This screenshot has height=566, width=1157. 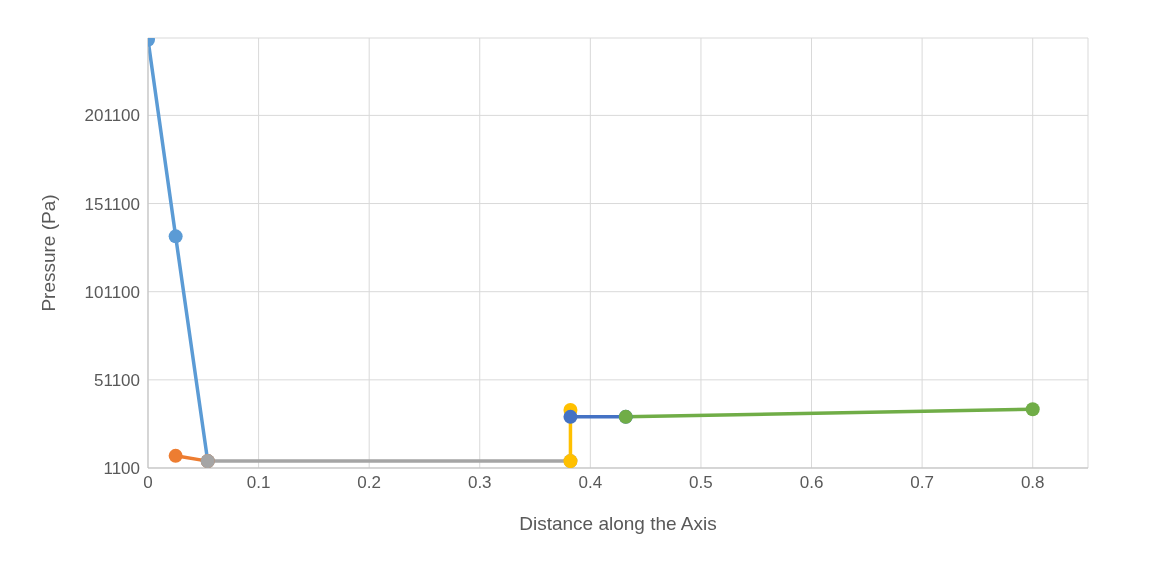 What do you see at coordinates (922, 483) in the screenshot?
I see `x-tick-label: 0.7` at bounding box center [922, 483].